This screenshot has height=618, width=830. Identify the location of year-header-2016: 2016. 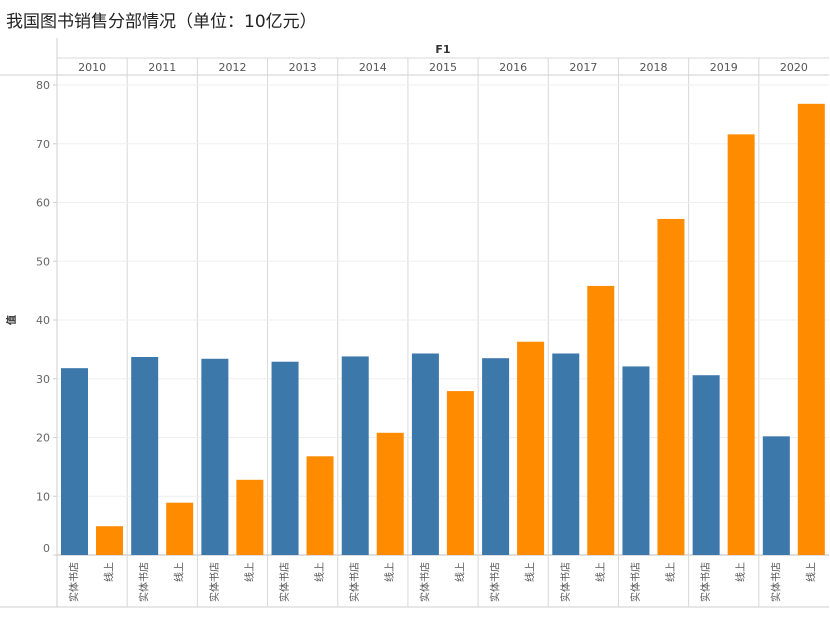
(513, 67).